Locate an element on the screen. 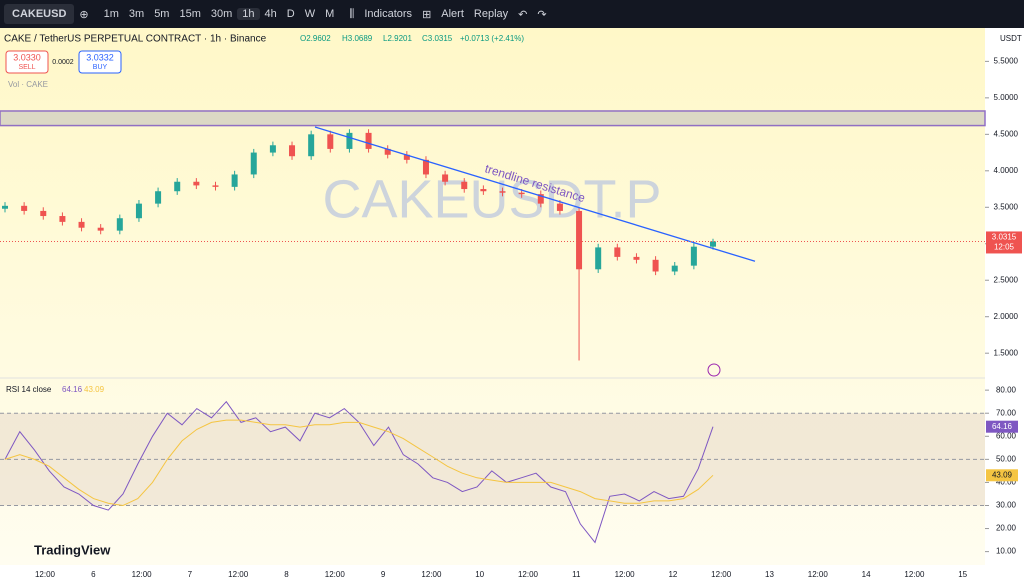  sell-label: SELL is located at coordinates (26, 67).